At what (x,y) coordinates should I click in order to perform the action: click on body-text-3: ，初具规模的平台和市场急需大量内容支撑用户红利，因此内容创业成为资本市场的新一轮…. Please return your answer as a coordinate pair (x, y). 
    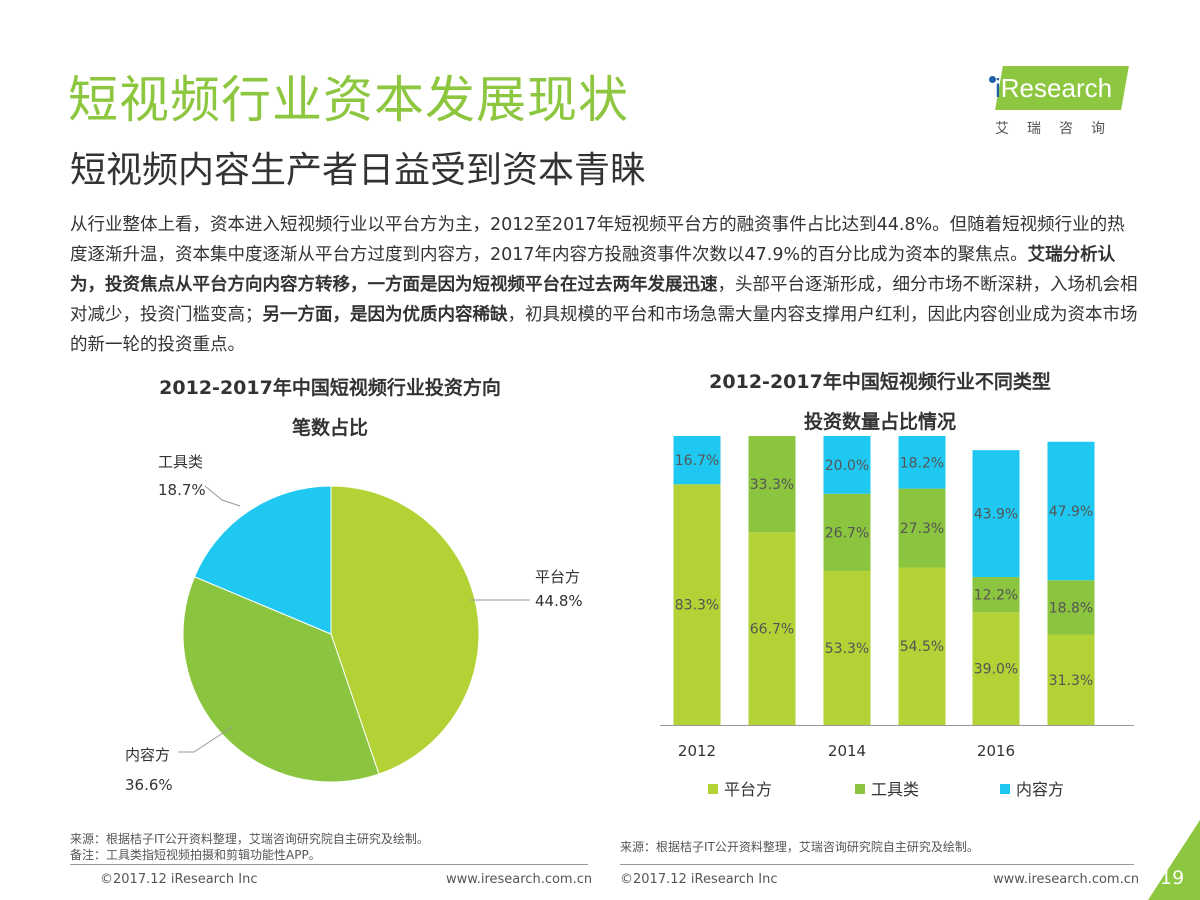
    Looking at the image, I should click on (604, 330).